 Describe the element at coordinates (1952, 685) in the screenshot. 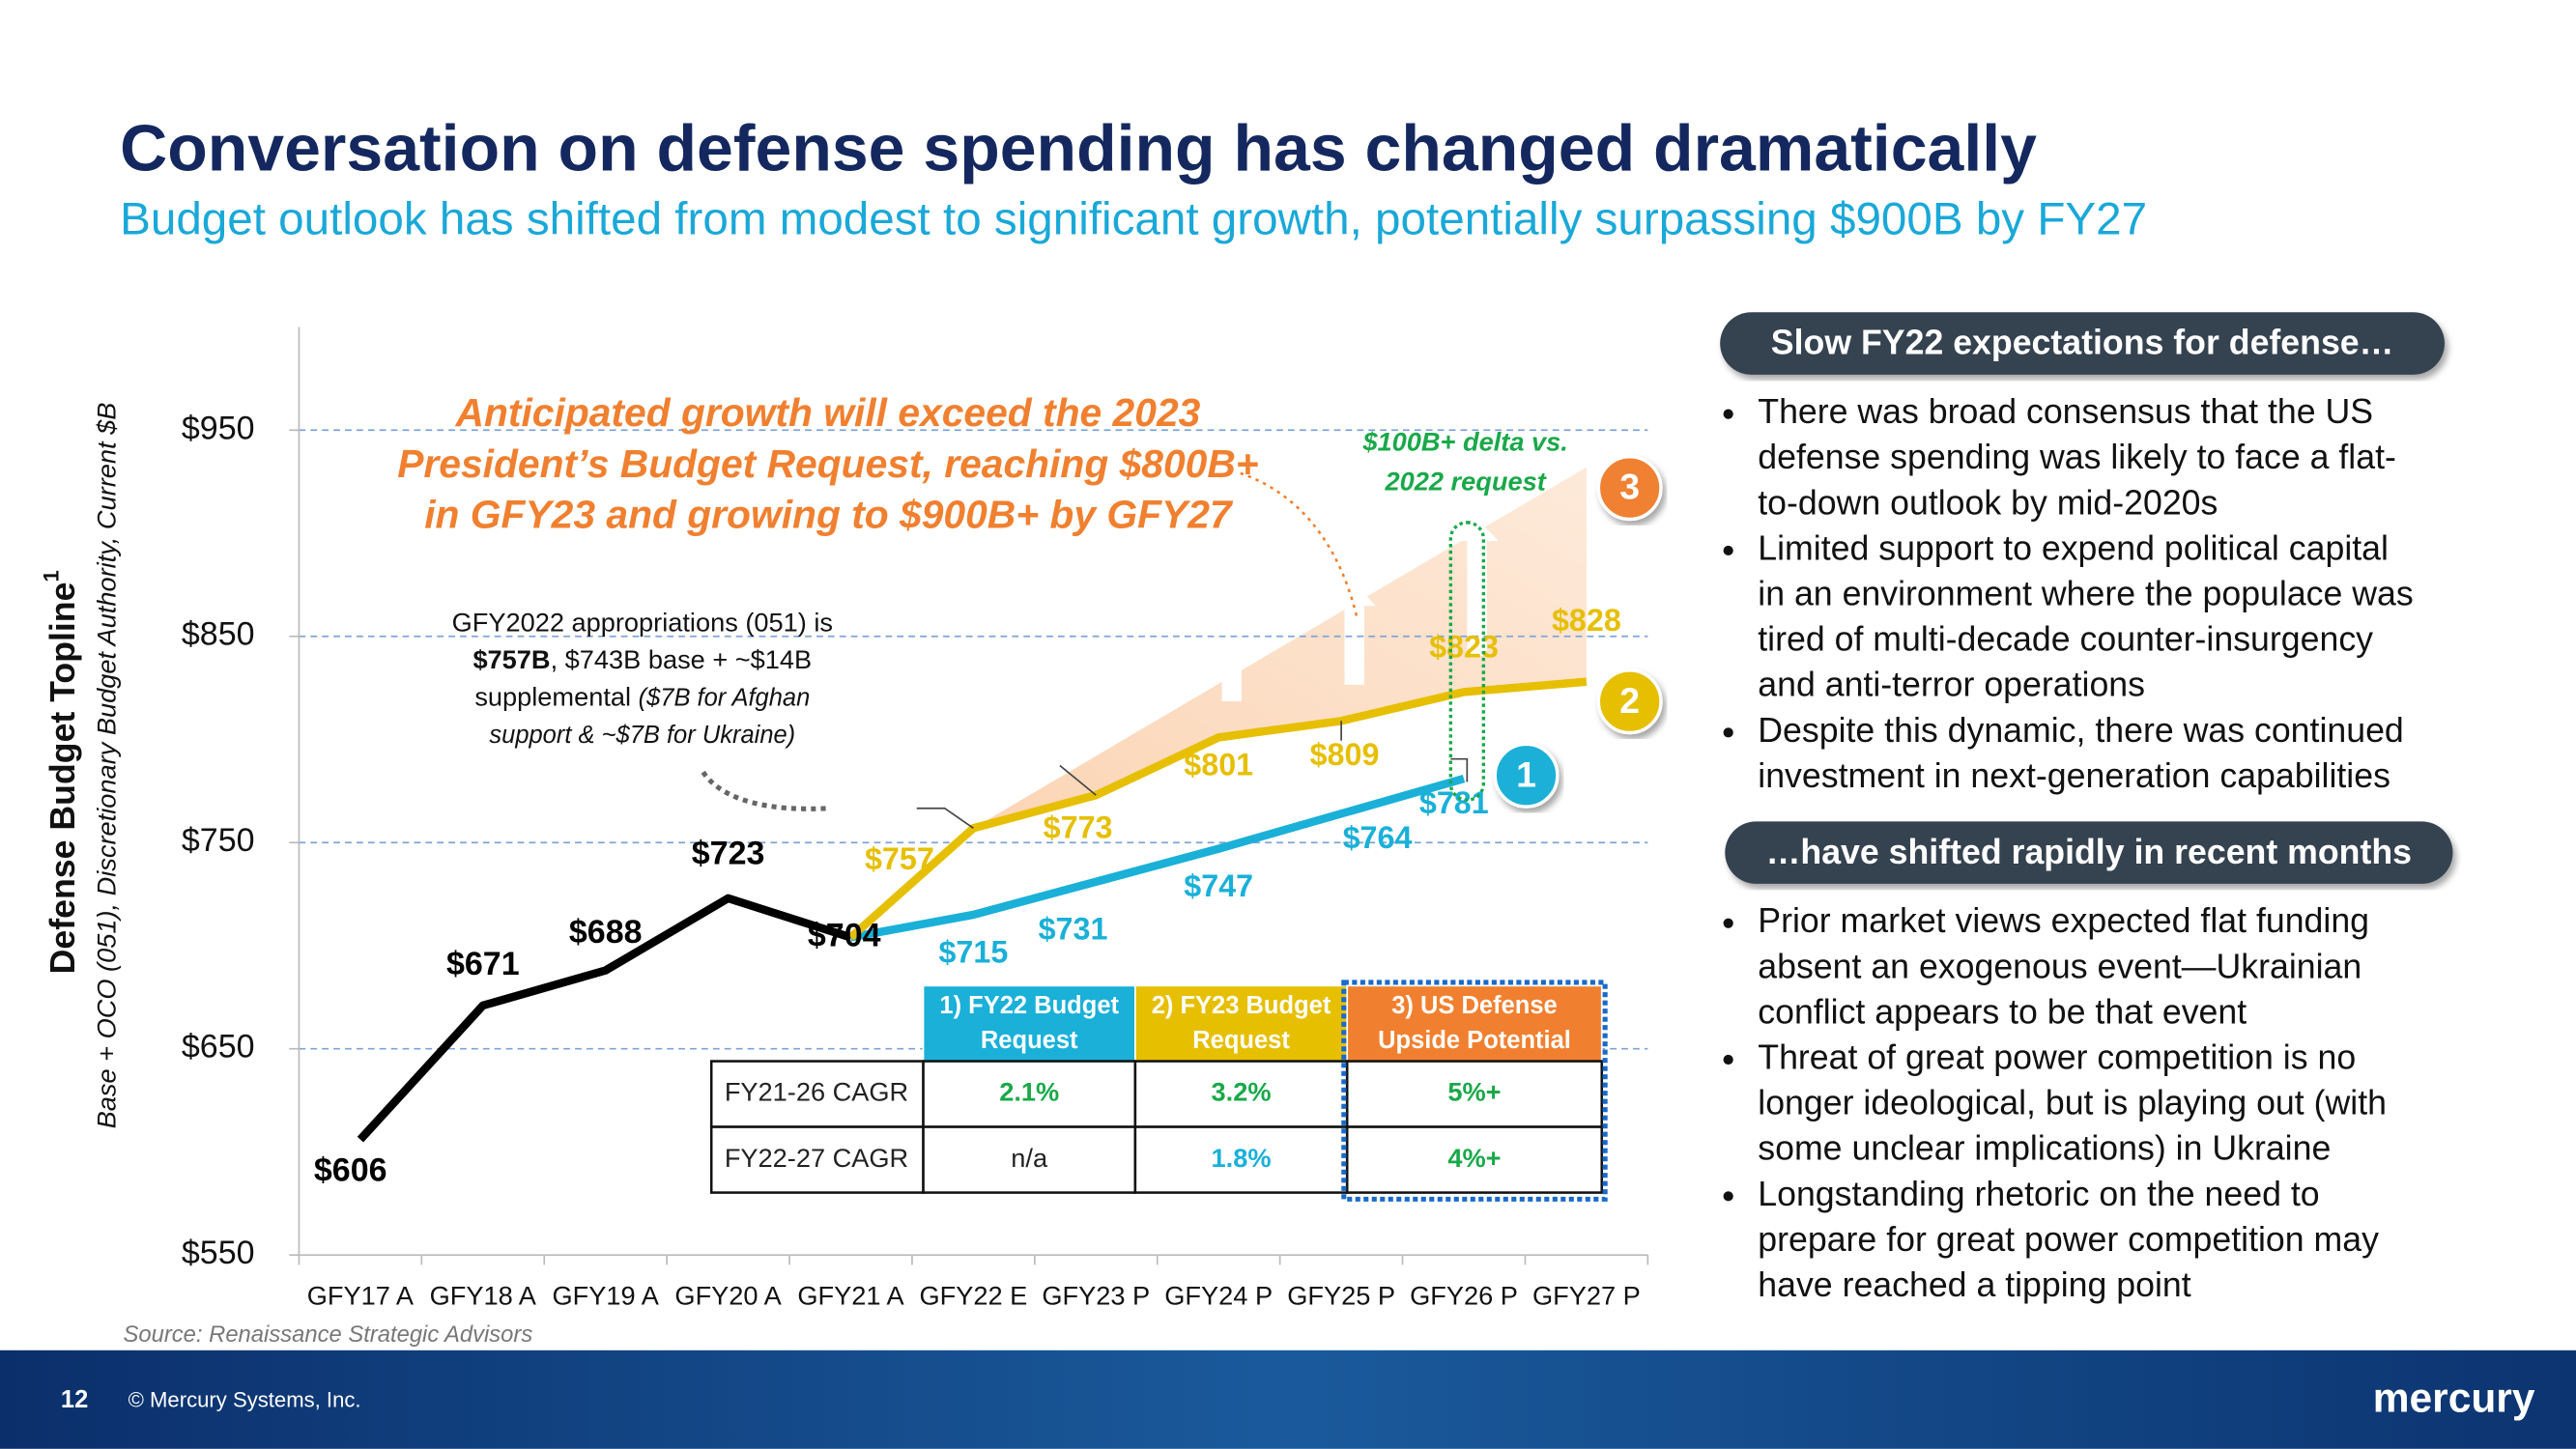

I see `bullet-text: and anti-terror operations` at that location.